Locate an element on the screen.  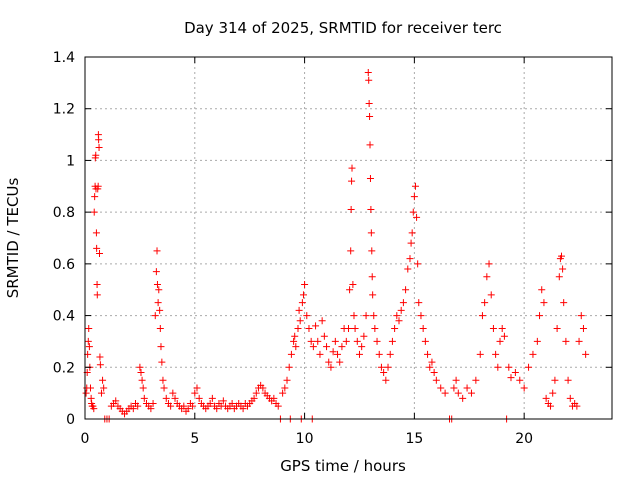
y-tick-label: 1.4 is located at coordinates (64, 58).